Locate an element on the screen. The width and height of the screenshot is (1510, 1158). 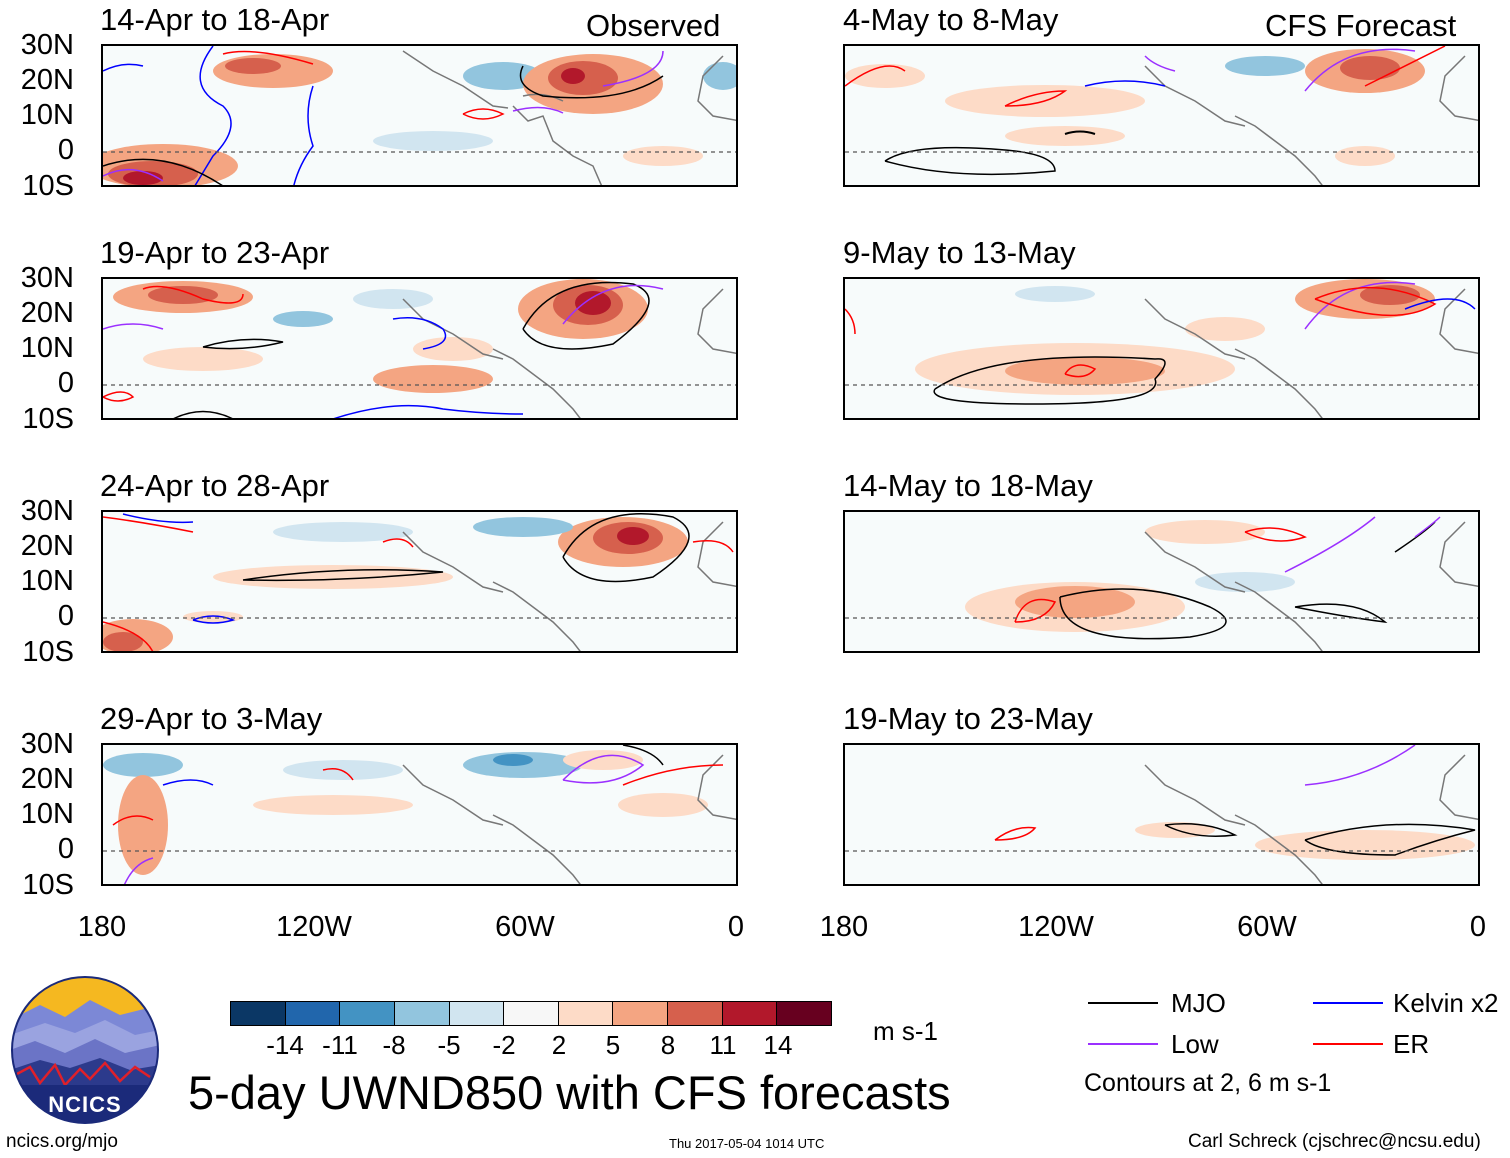
panel-title-obs-4: 29-Apr to 3-May is located at coordinates (211, 718).